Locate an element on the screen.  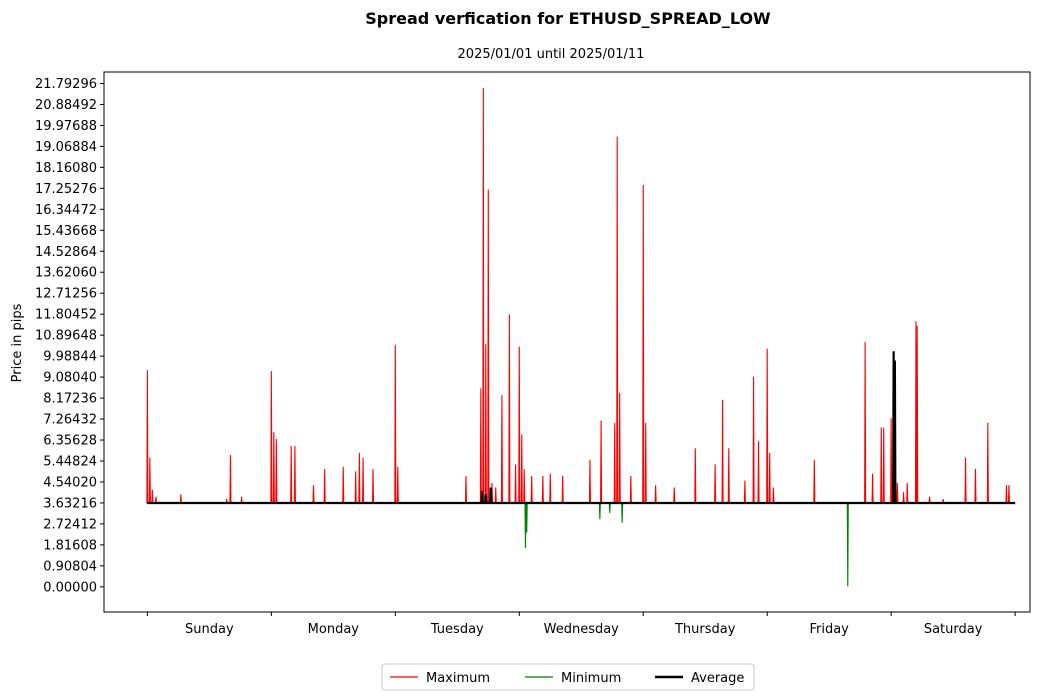
y-tick-label: 20.88492 is located at coordinates (66, 105).